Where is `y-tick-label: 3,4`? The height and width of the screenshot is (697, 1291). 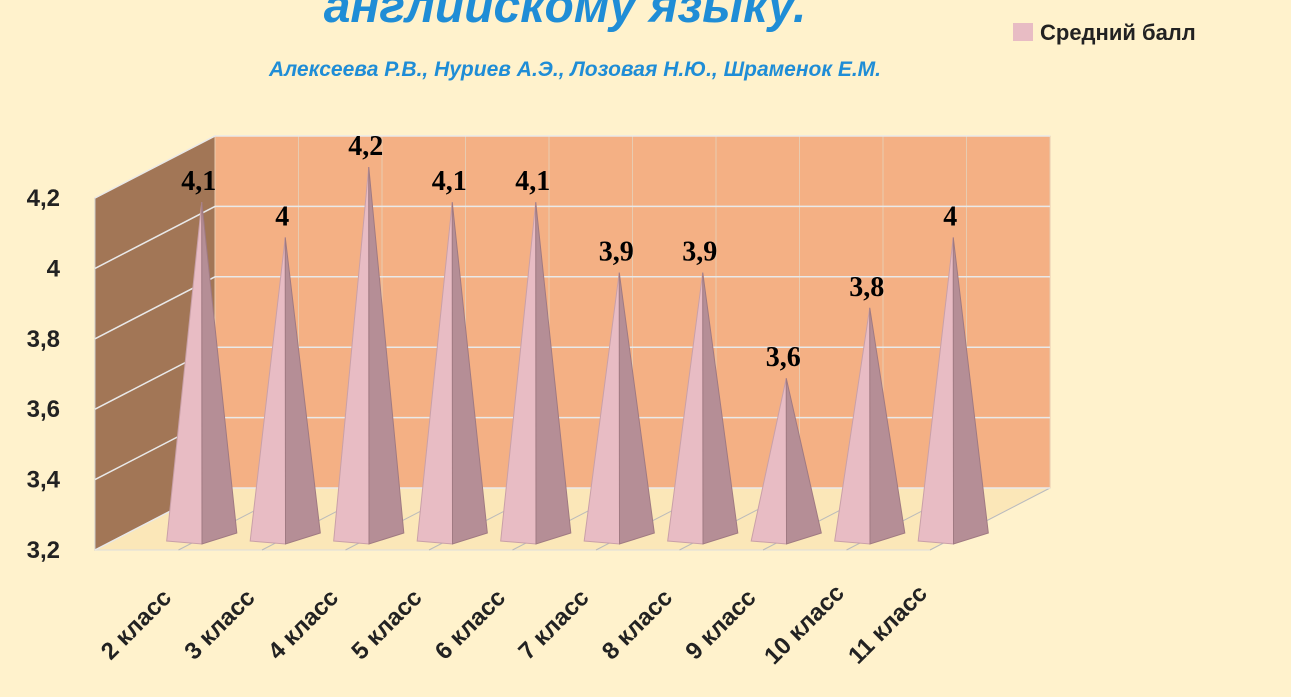 y-tick-label: 3,4 is located at coordinates (44, 480).